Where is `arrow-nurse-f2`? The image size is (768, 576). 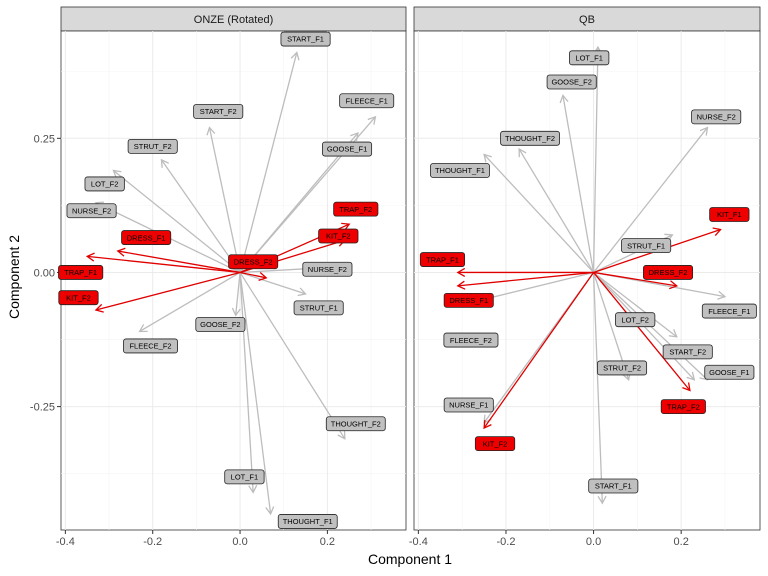
arrow-nurse-f2 is located at coordinates (651, 199).